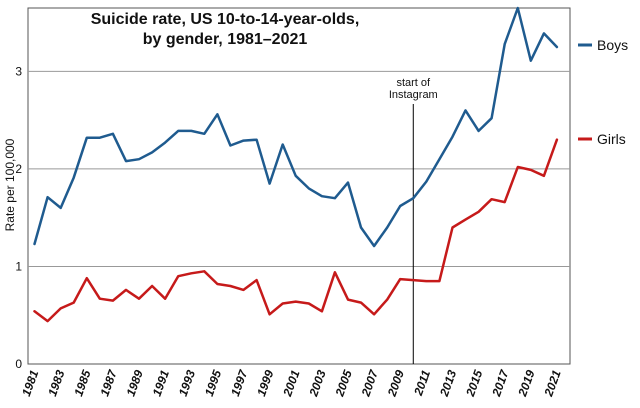  What do you see at coordinates (239, 382) in the screenshot?
I see `x-tick-1997: 1997` at bounding box center [239, 382].